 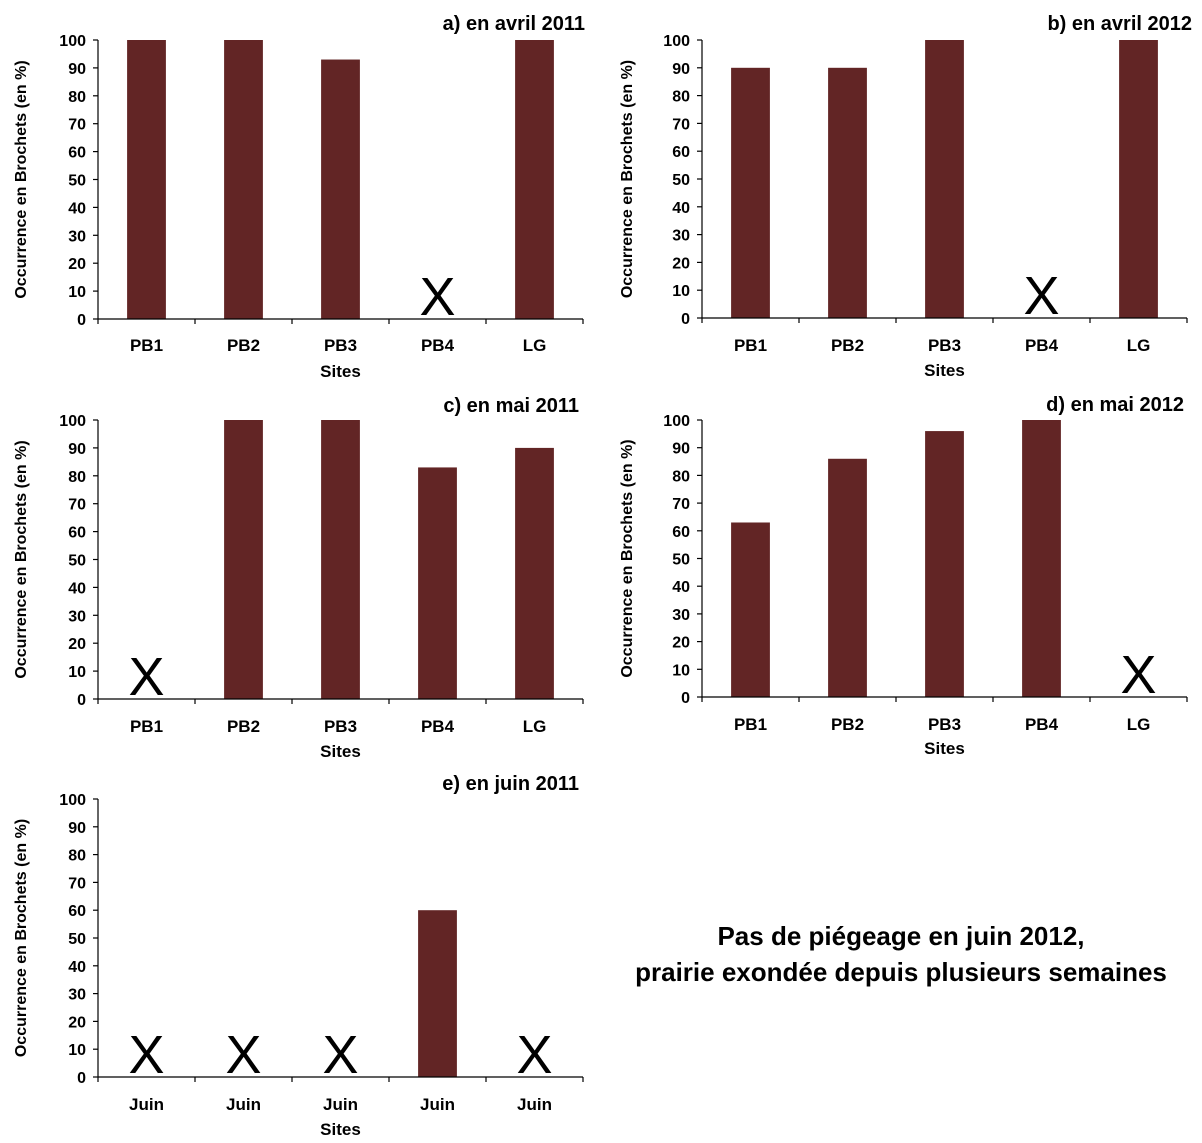 What do you see at coordinates (1119, 24) in the screenshot?
I see `chart-title: b) en avril 2012` at bounding box center [1119, 24].